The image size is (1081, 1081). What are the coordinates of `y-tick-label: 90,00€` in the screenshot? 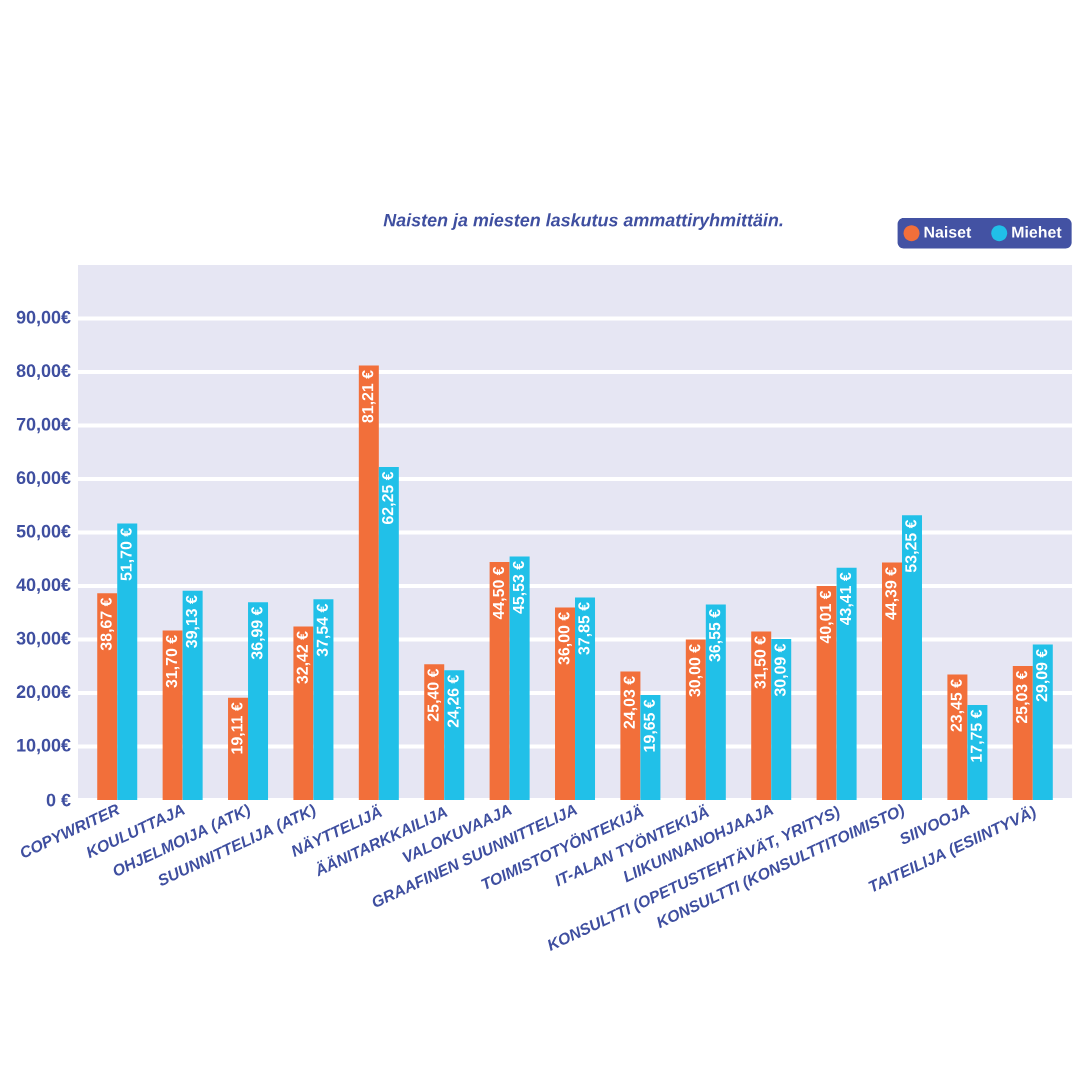 It's located at (43, 318).